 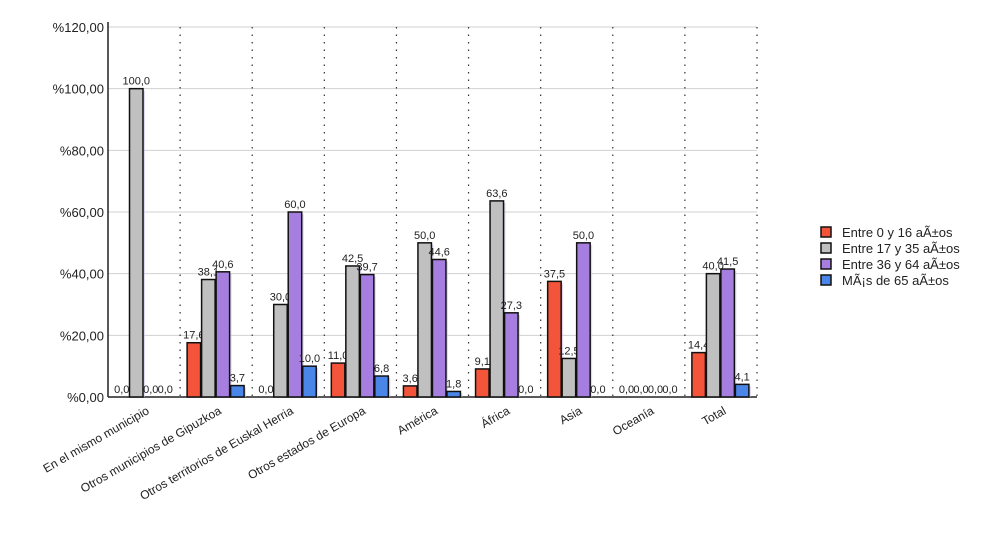 What do you see at coordinates (381, 369) in the screenshot?
I see `data-label: 6,8` at bounding box center [381, 369].